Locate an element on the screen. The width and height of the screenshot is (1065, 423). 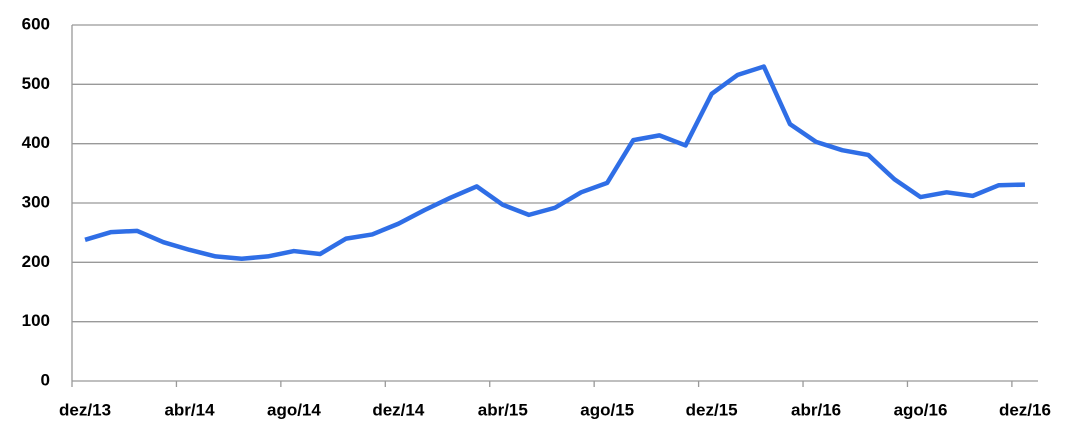
y-tick-label: 500 is located at coordinates (36, 83).